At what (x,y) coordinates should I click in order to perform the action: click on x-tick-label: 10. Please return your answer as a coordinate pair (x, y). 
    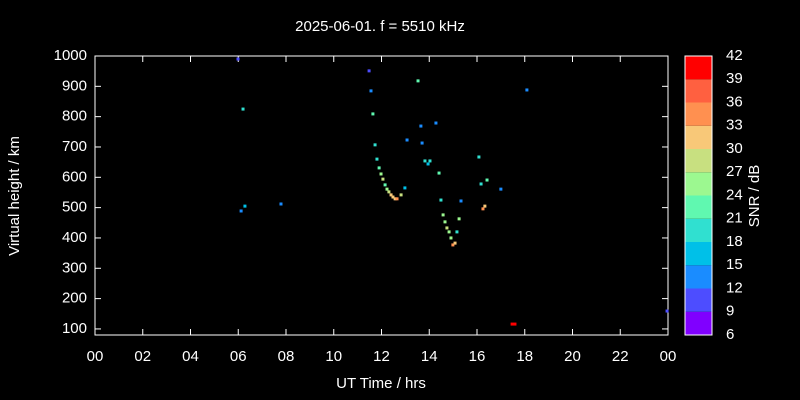
    Looking at the image, I should click on (333, 356).